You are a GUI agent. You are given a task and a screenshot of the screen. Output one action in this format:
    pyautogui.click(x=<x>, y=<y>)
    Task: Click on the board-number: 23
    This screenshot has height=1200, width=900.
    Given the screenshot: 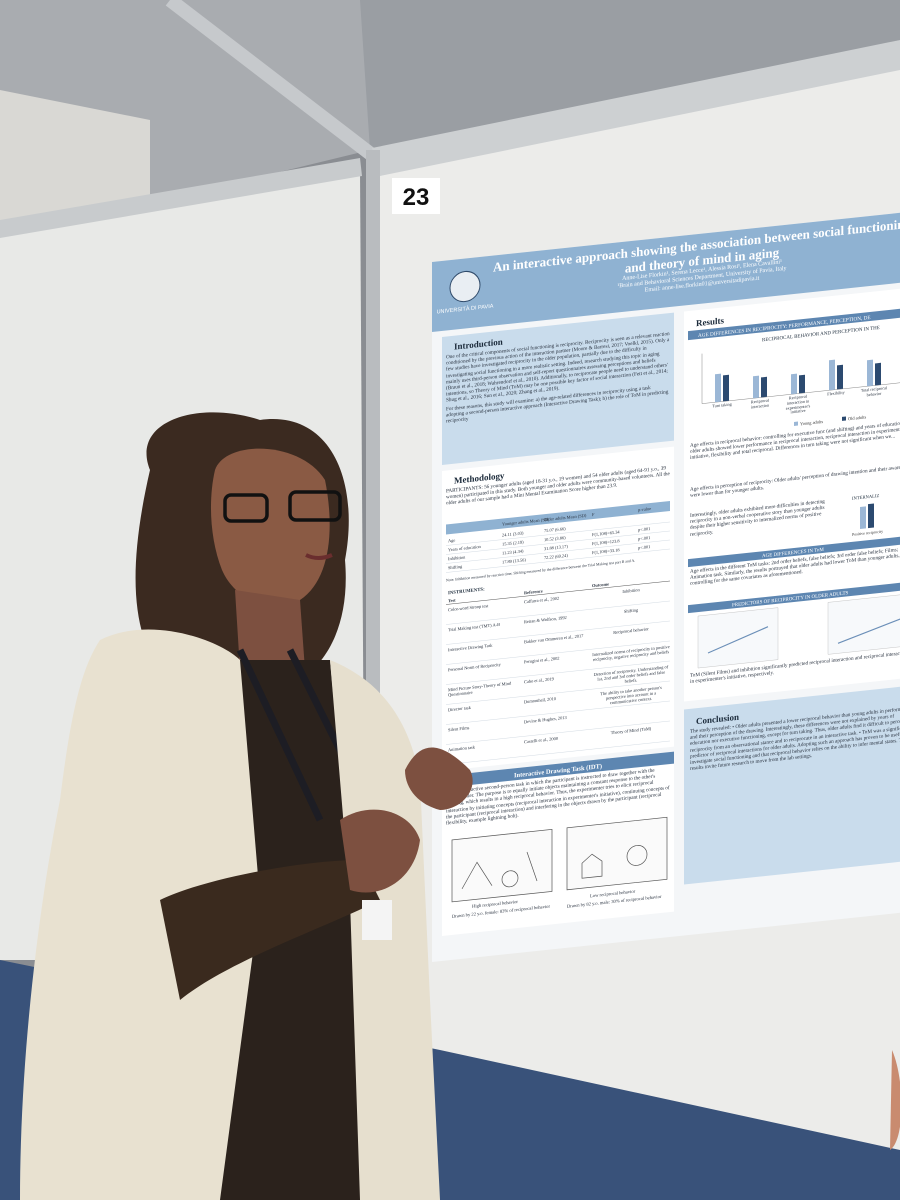 What is the action you would take?
    pyautogui.click(x=416, y=197)
    